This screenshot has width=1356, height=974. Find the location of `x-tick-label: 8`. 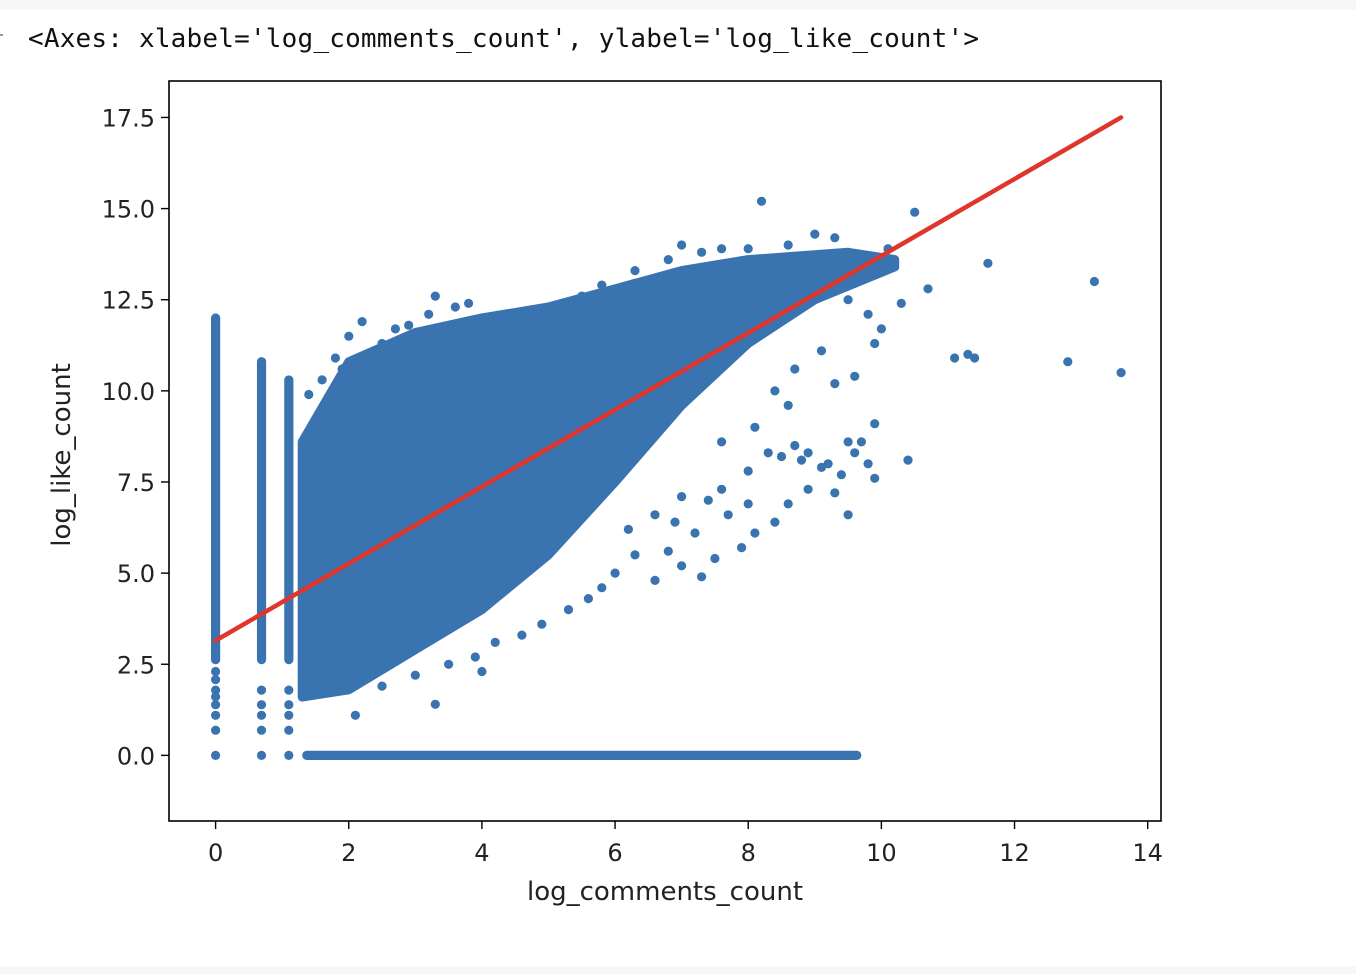

x-tick-label: 8 is located at coordinates (748, 853).